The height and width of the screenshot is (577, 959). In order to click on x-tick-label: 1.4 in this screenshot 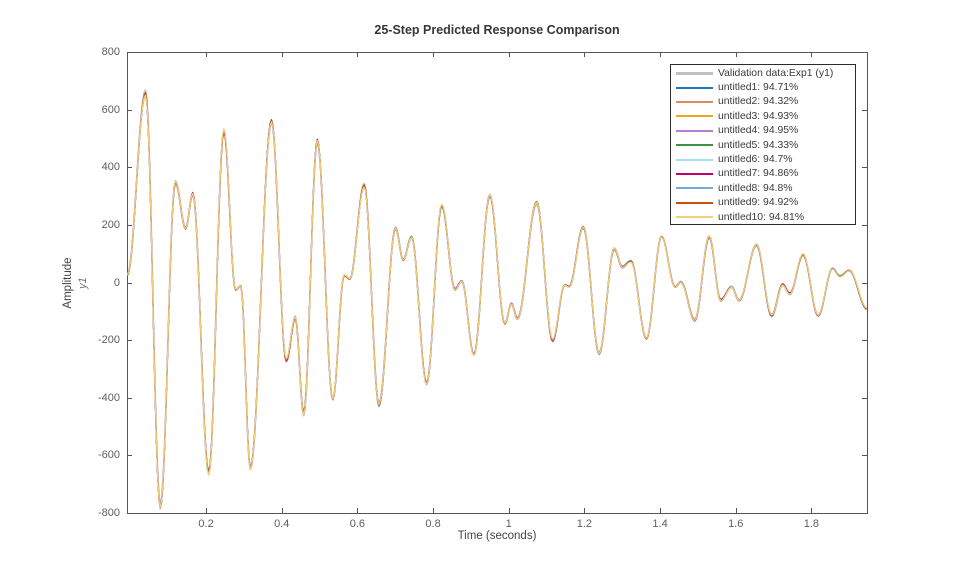, I will do `click(660, 524)`.